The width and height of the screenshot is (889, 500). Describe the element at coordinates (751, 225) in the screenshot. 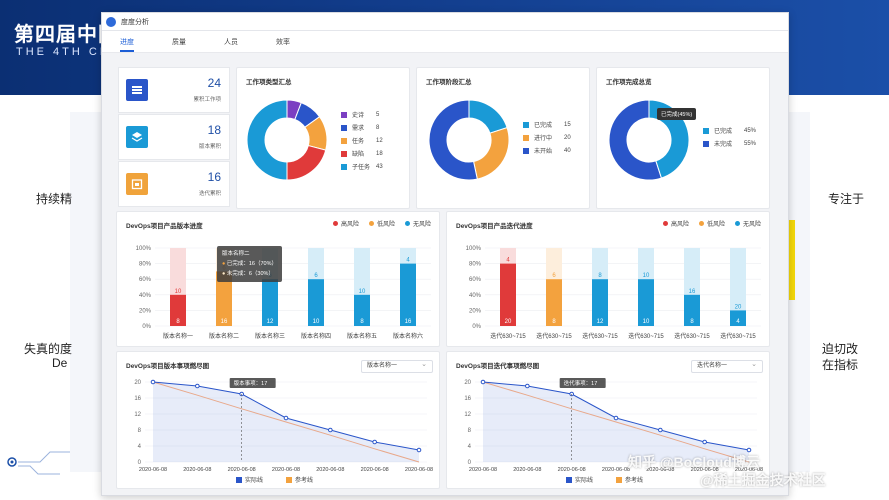

I see `legend-label: 无风险` at that location.